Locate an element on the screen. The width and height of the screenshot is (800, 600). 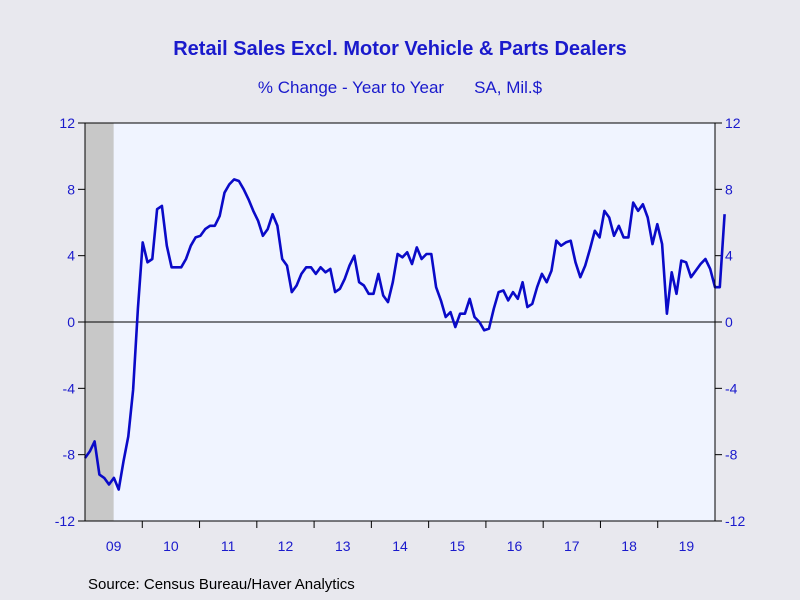
y-tick-label-left: -12 is located at coordinates (65, 521).